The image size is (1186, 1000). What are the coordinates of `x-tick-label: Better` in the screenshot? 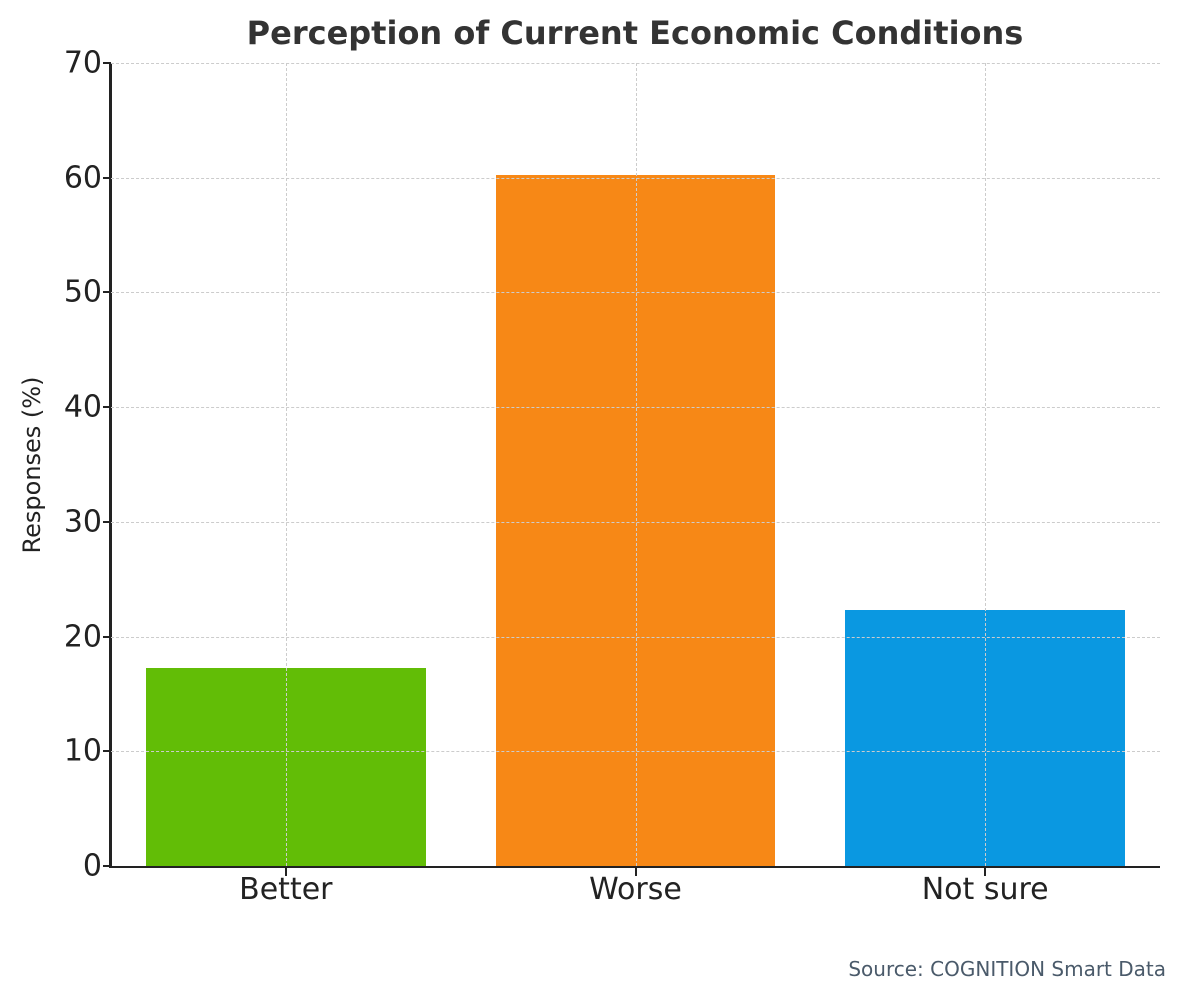 It's located at (286, 889).